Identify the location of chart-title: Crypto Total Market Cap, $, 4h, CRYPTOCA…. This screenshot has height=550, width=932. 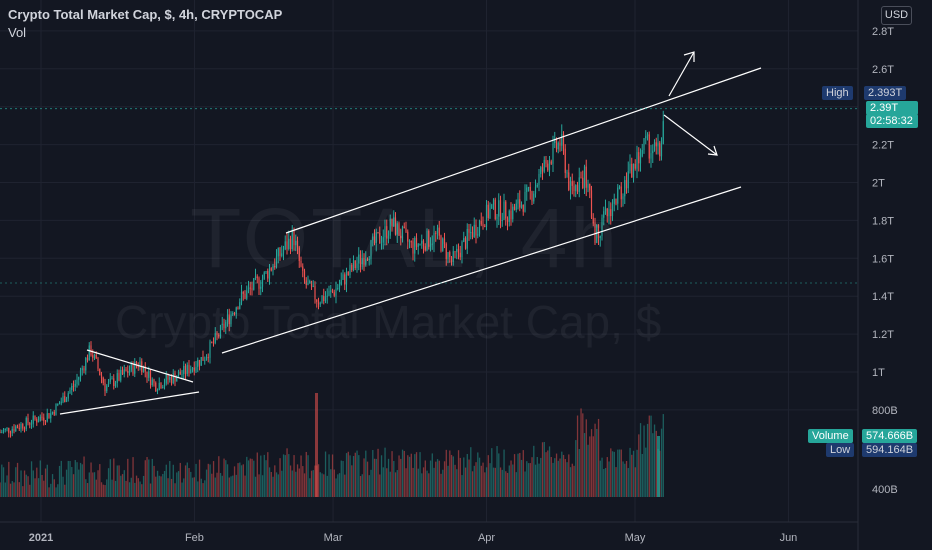
(145, 14).